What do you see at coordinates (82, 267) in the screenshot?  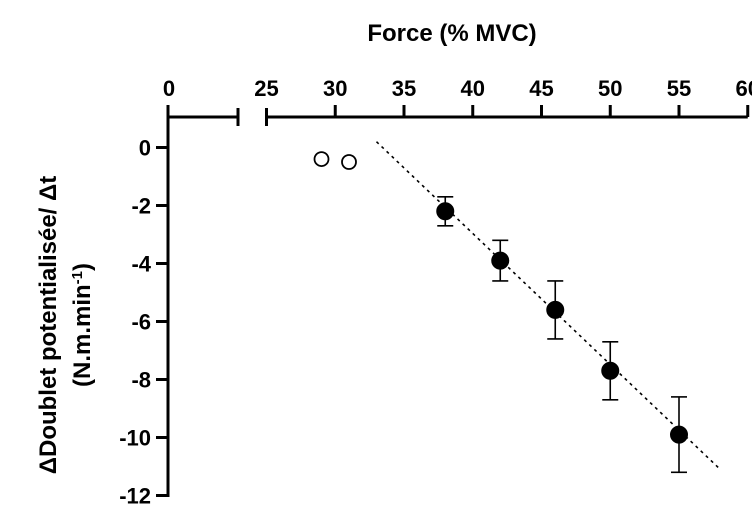 I see `y-axis-title-close: )` at bounding box center [82, 267].